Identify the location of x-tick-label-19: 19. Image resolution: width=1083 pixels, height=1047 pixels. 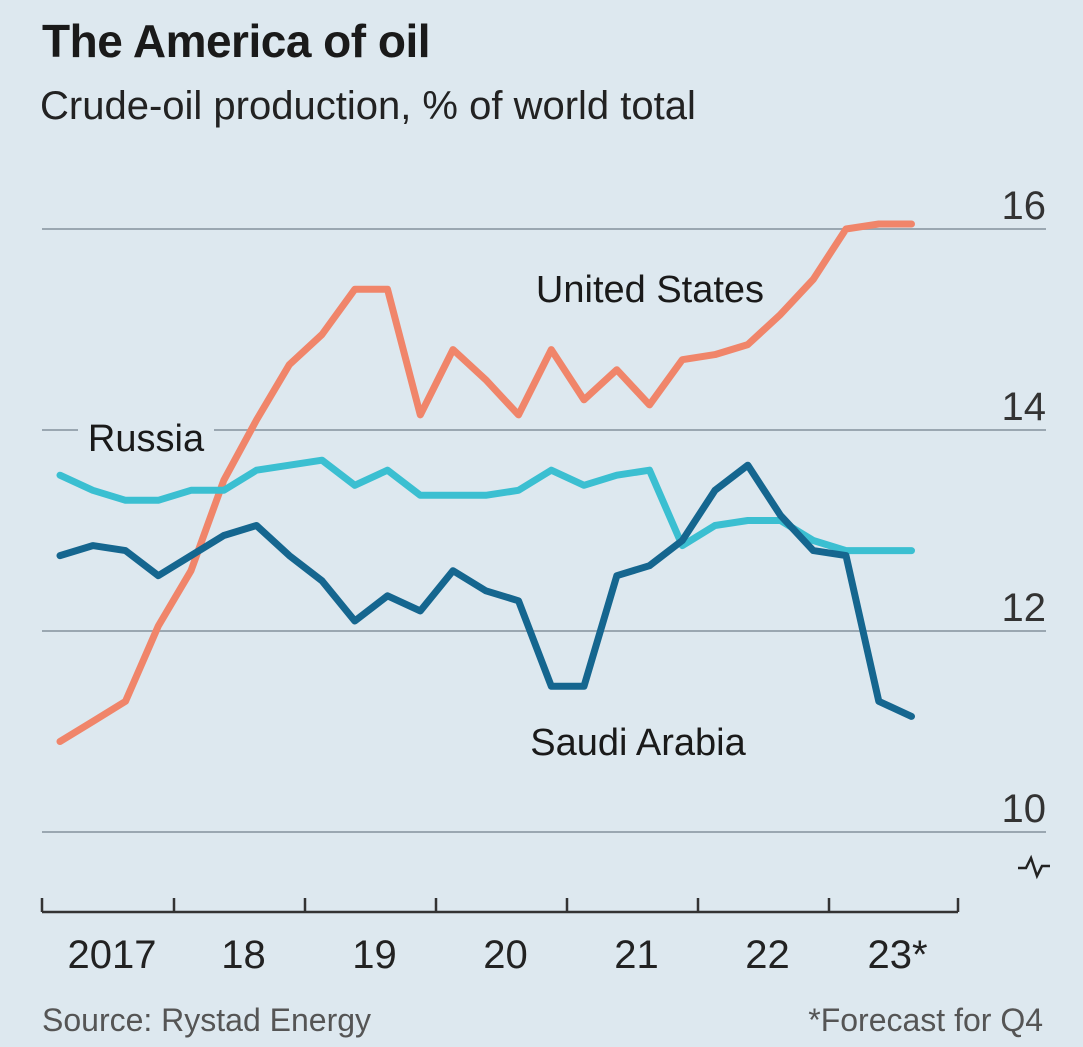
(374, 955).